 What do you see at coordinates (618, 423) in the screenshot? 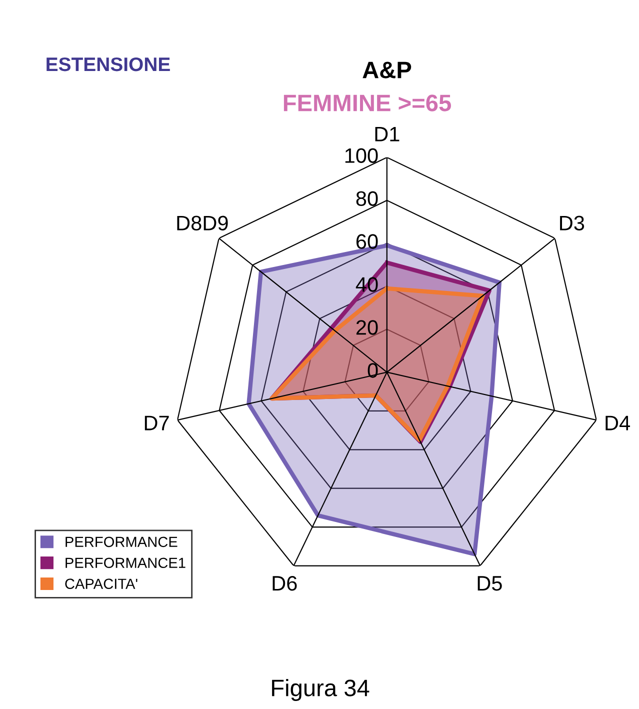
I see `spoke-label: D4` at bounding box center [618, 423].